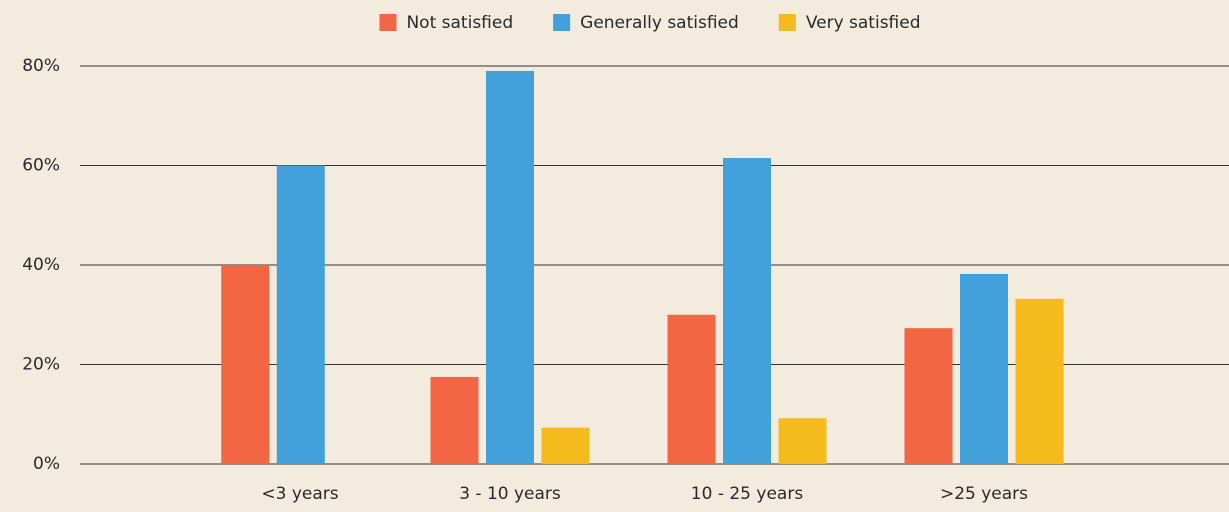 The height and width of the screenshot is (512, 1229). I want to click on y-tick-label: 0%, so click(46, 464).